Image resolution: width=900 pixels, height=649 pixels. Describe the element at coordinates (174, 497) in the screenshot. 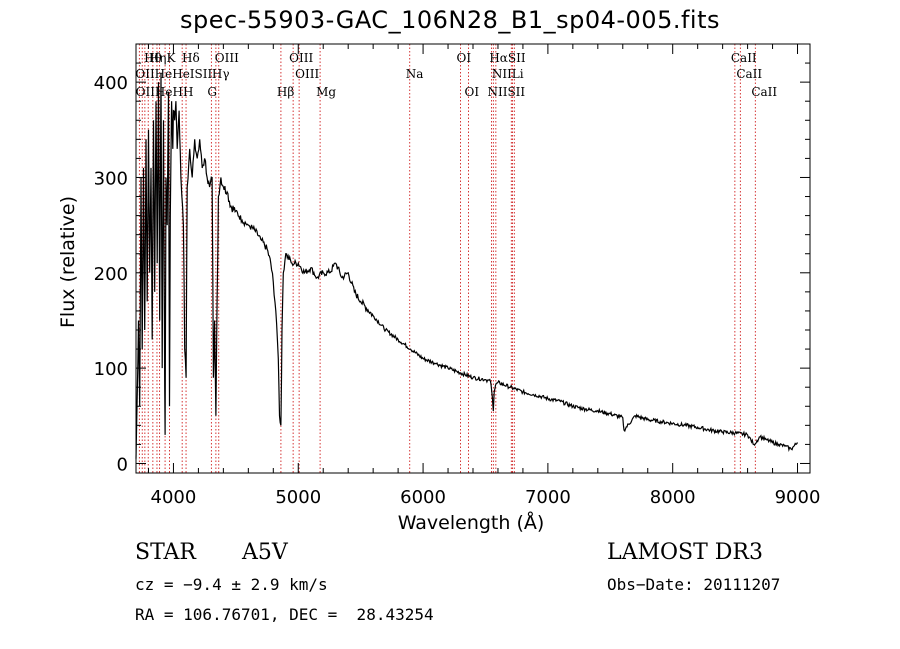

I see `x-tick-label: 4000` at that location.